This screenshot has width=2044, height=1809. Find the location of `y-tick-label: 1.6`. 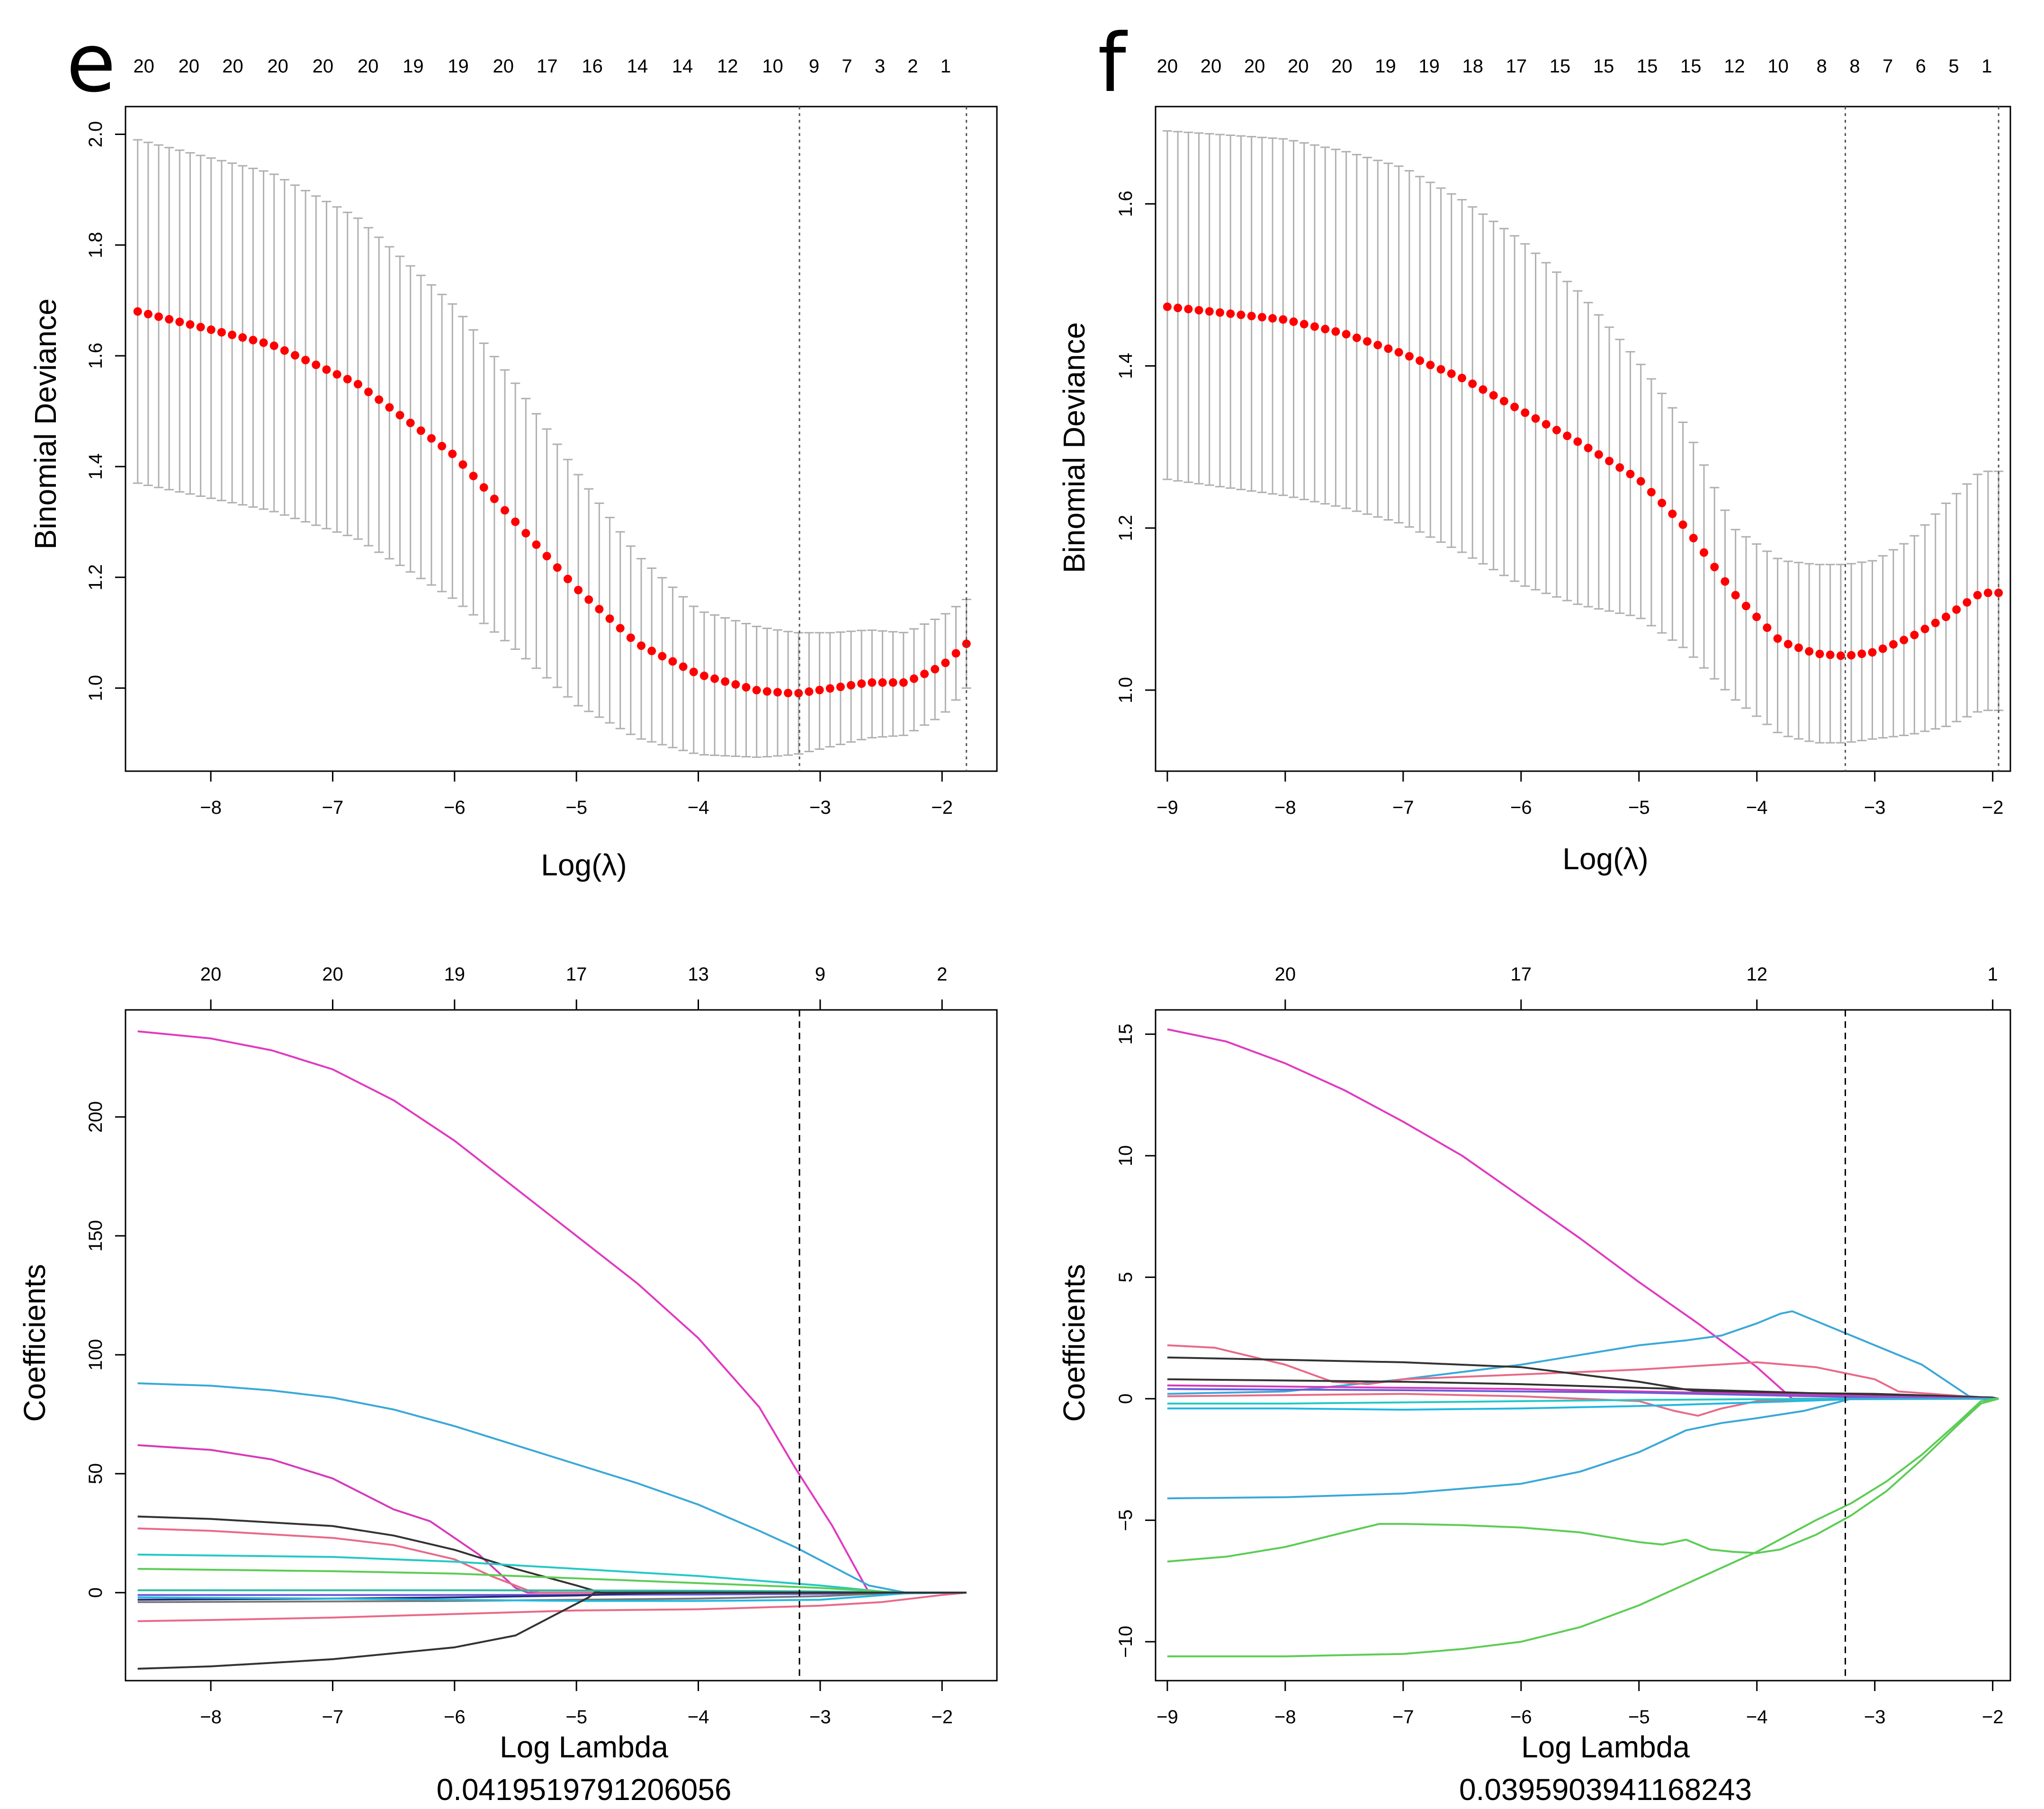

y-tick-label: 1.6 is located at coordinates (95, 355).